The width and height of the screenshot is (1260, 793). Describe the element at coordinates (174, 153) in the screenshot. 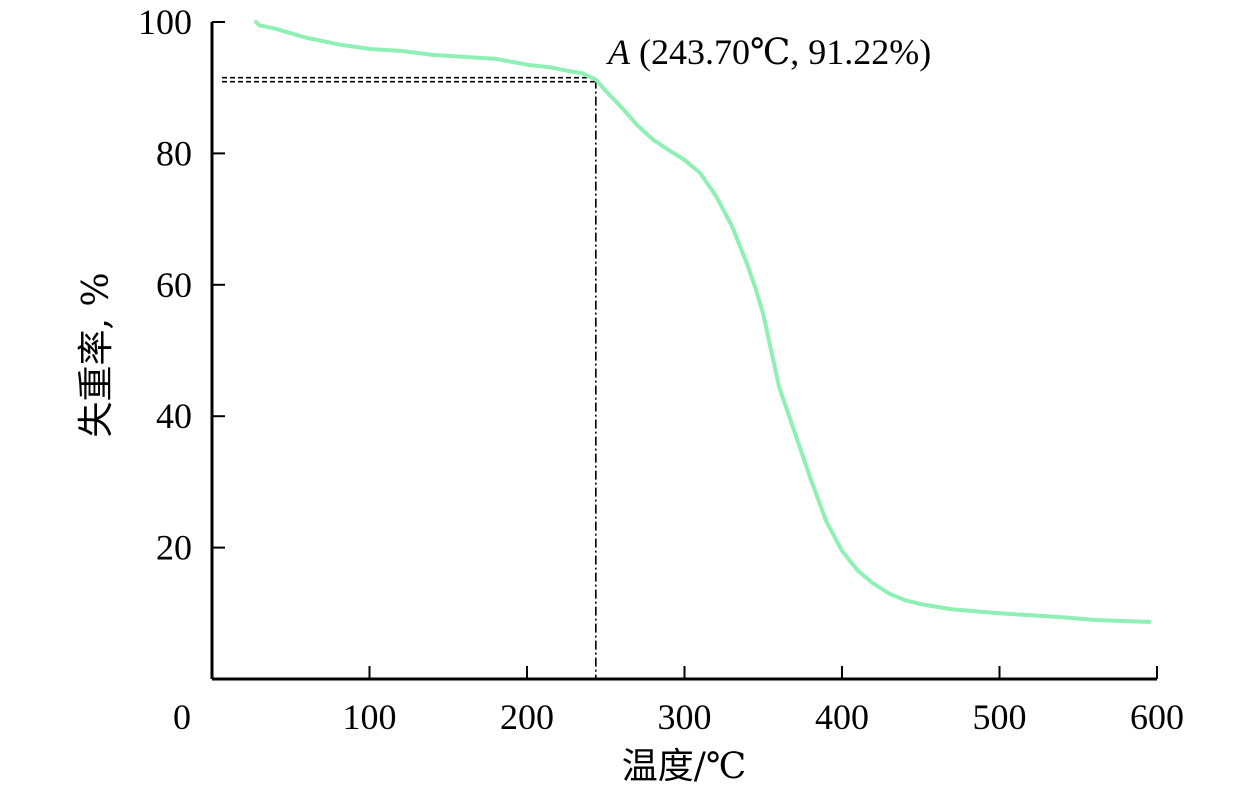

I see `y-tick-label: 80` at that location.